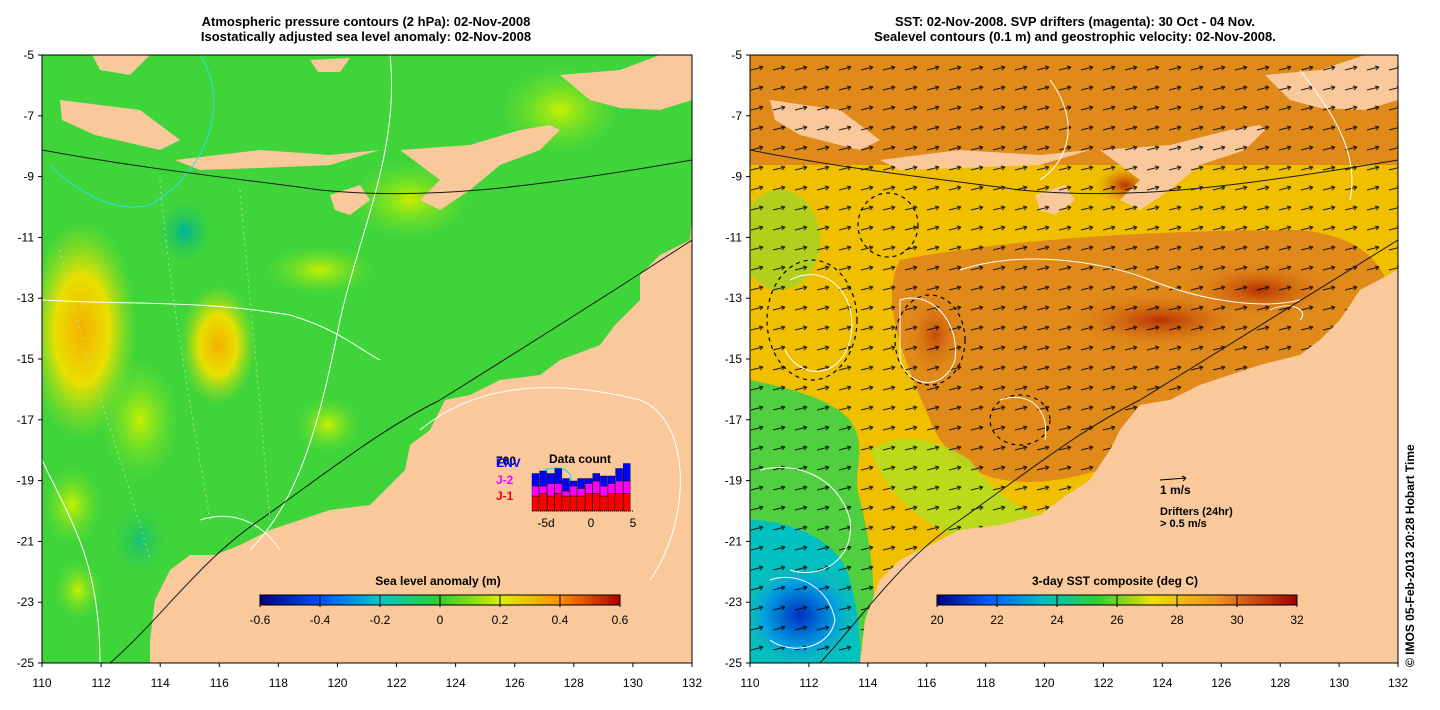  Describe the element at coordinates (1221, 683) in the screenshot. I see `sst-lon-tick: 126` at that location.